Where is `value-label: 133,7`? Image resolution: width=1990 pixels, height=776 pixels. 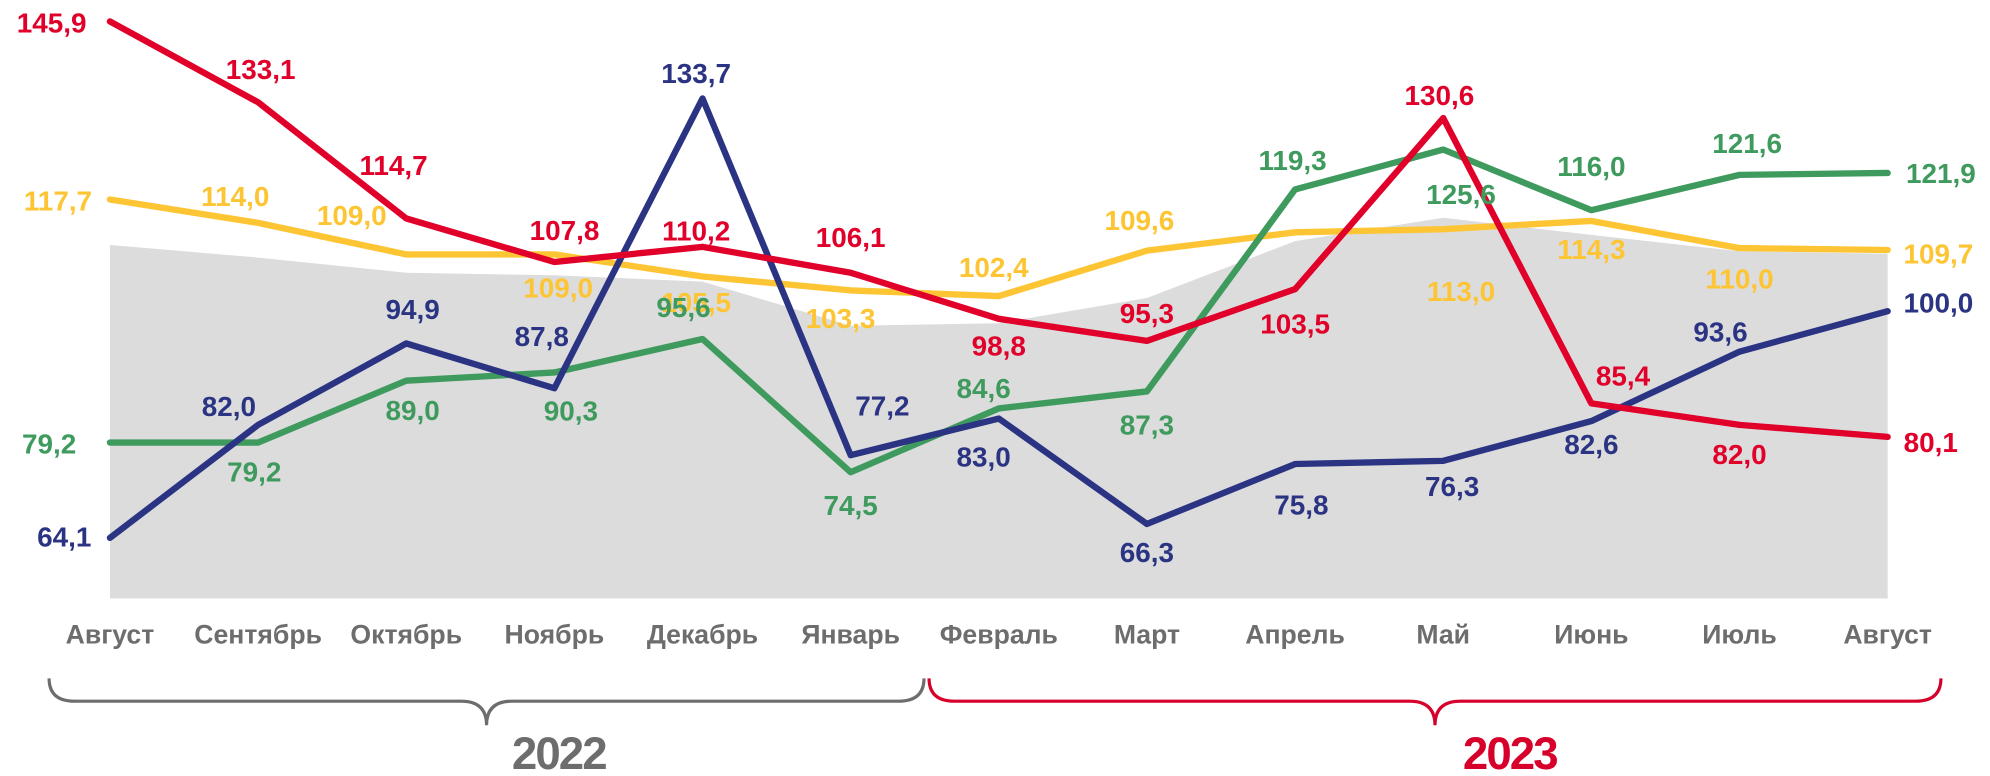
value-label: 133,7 is located at coordinates (696, 73).